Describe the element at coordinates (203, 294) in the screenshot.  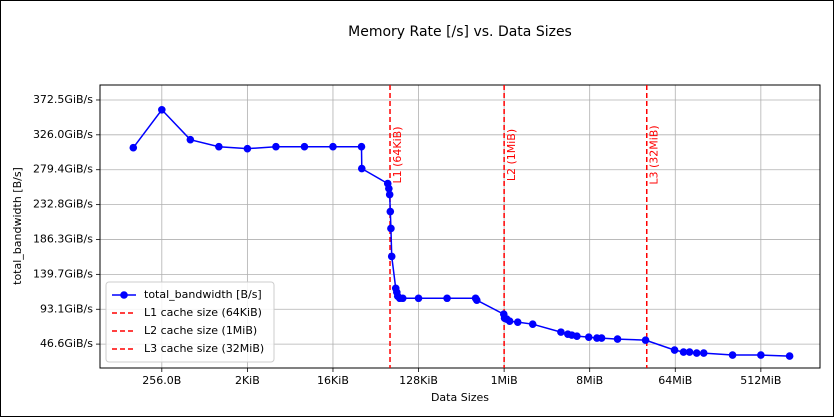
I see `legend-label: total_bandwidth [B/s]` at that location.